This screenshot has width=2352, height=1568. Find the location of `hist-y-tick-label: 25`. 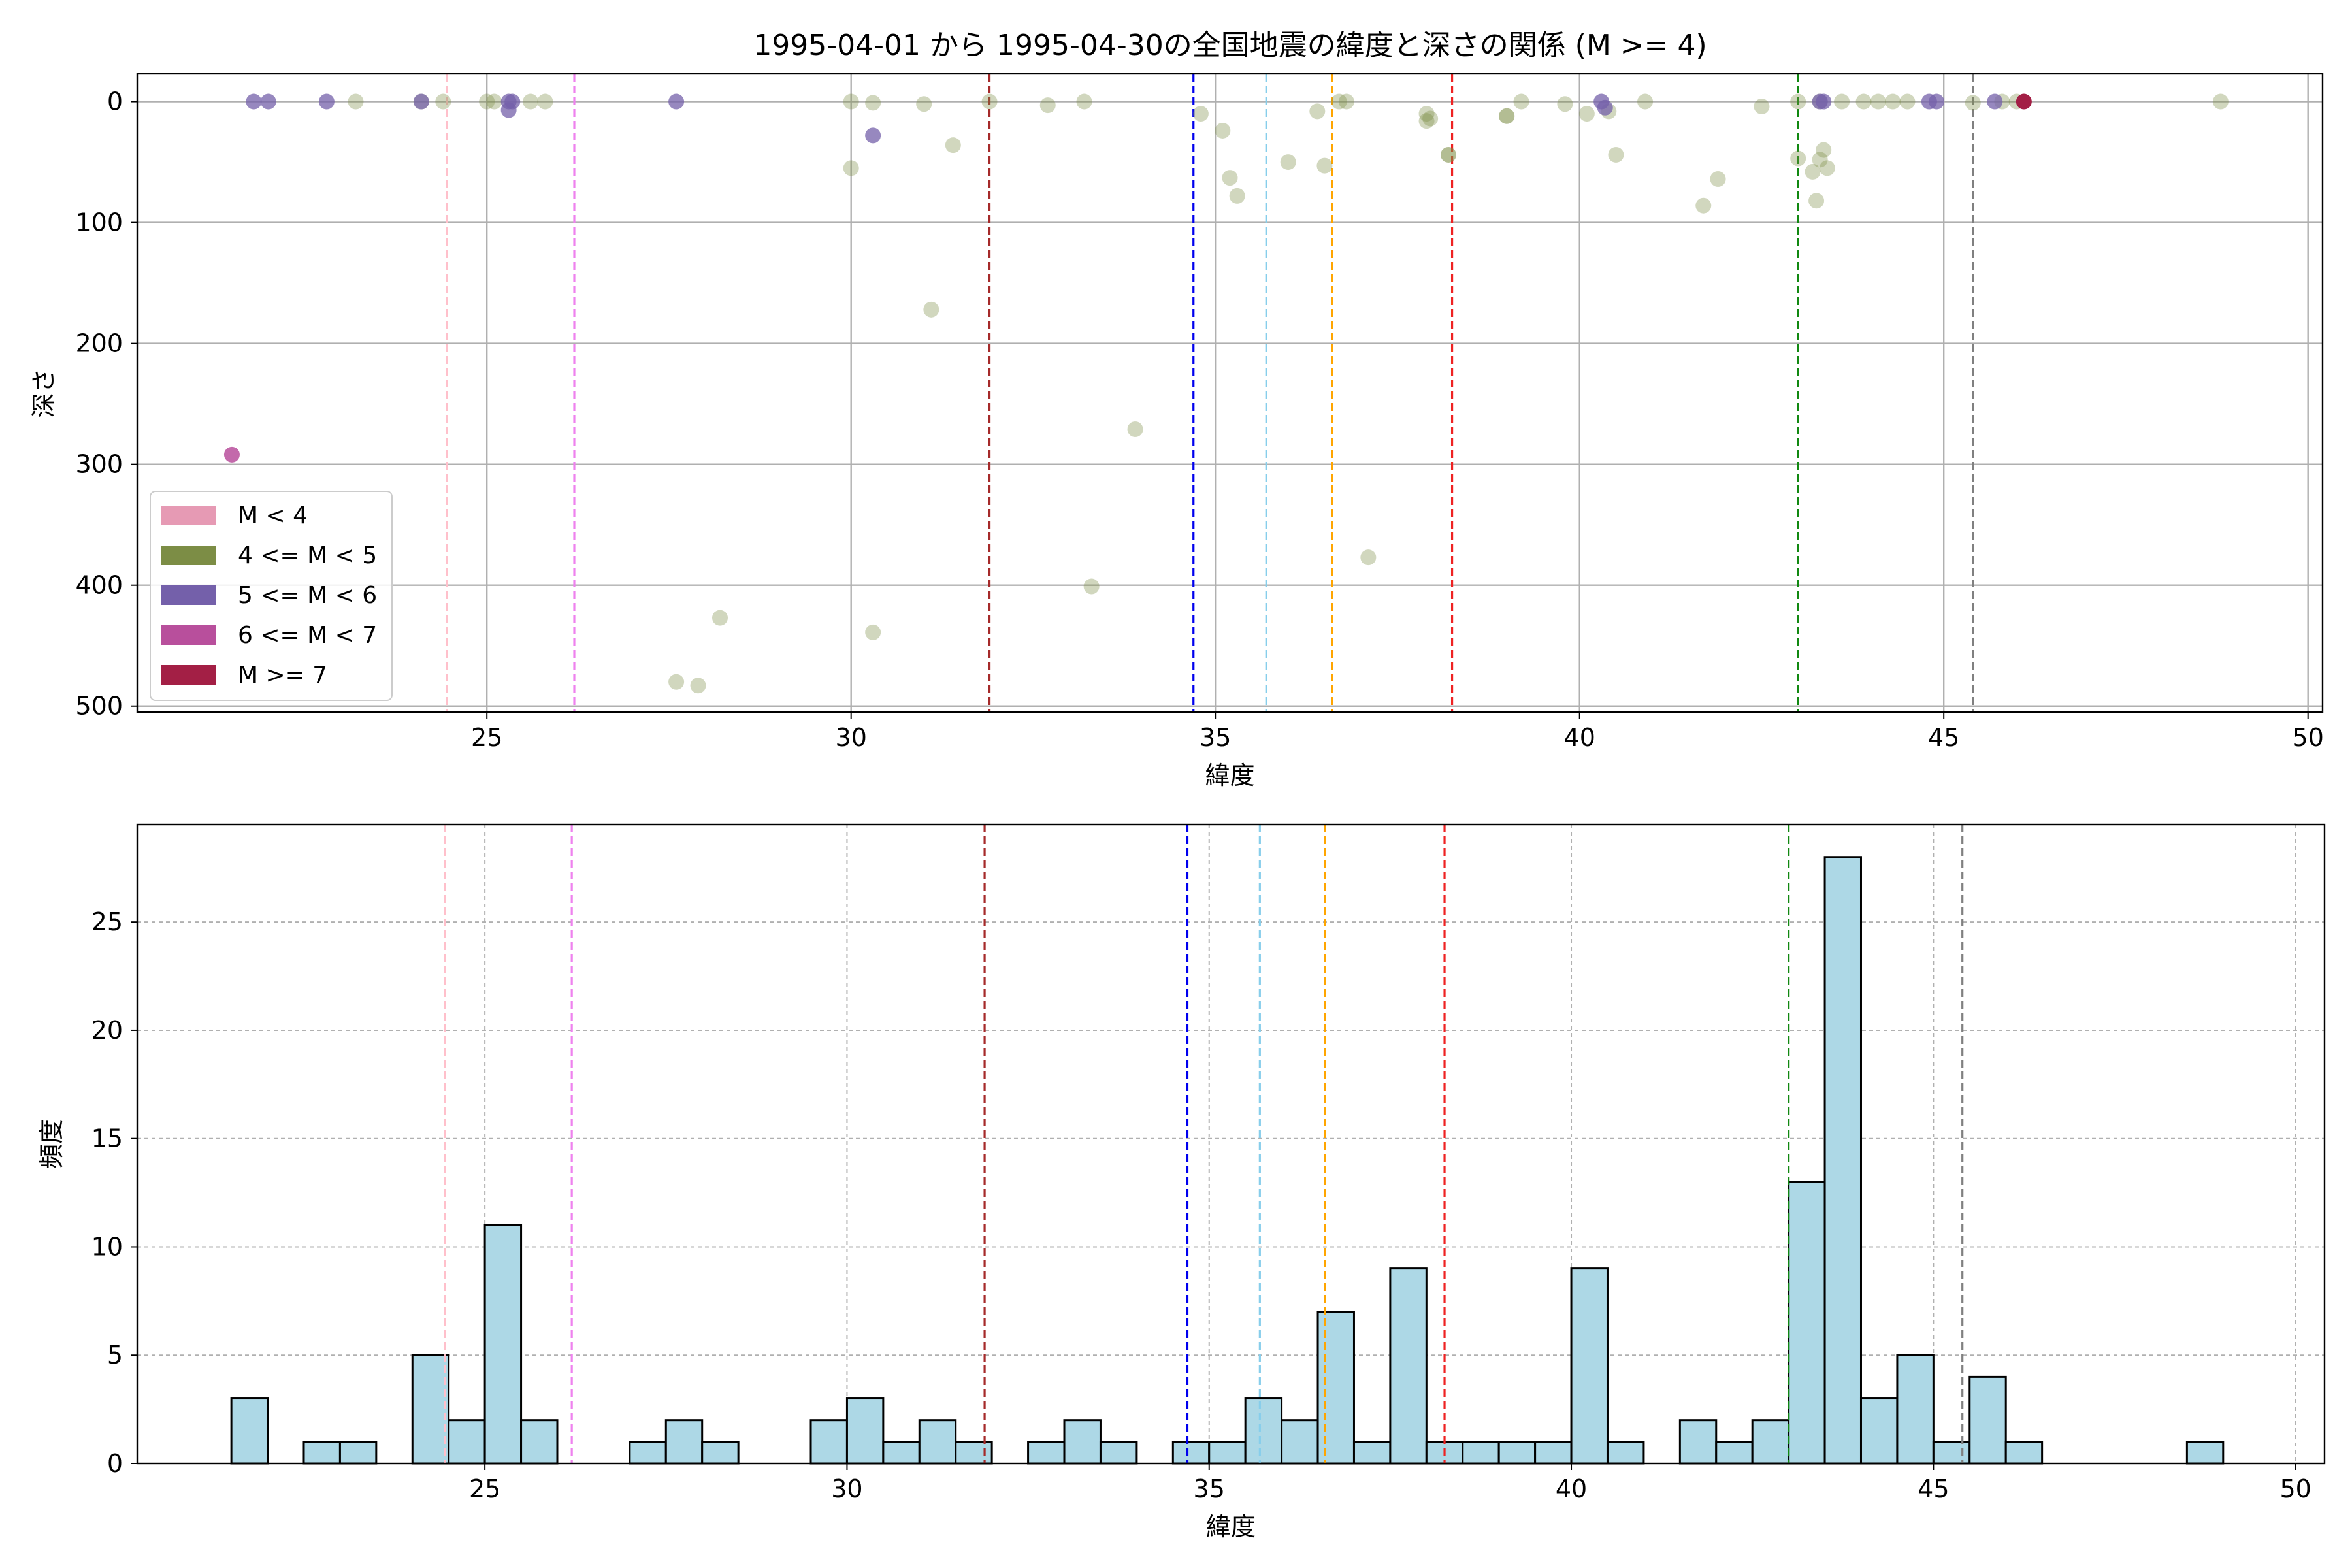

hist-y-tick-label: 25 is located at coordinates (107, 921).